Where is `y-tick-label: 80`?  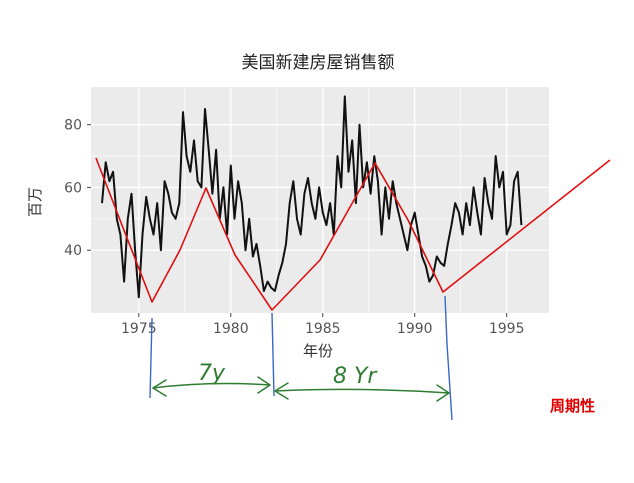 y-tick-label: 80 is located at coordinates (73, 126).